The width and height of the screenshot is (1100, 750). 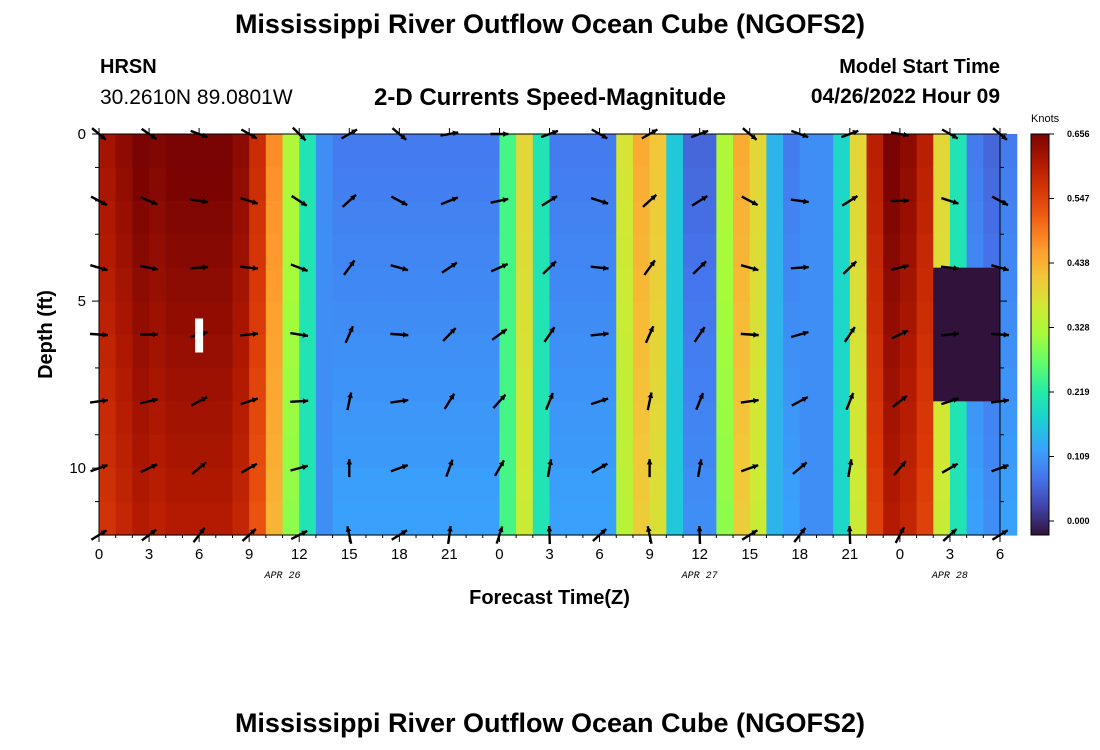 I want to click on x-tick-label: 9, so click(x=649, y=554).